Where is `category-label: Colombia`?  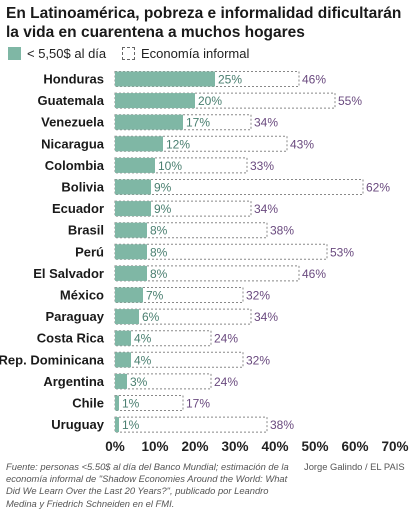
category-label: Colombia is located at coordinates (75, 165).